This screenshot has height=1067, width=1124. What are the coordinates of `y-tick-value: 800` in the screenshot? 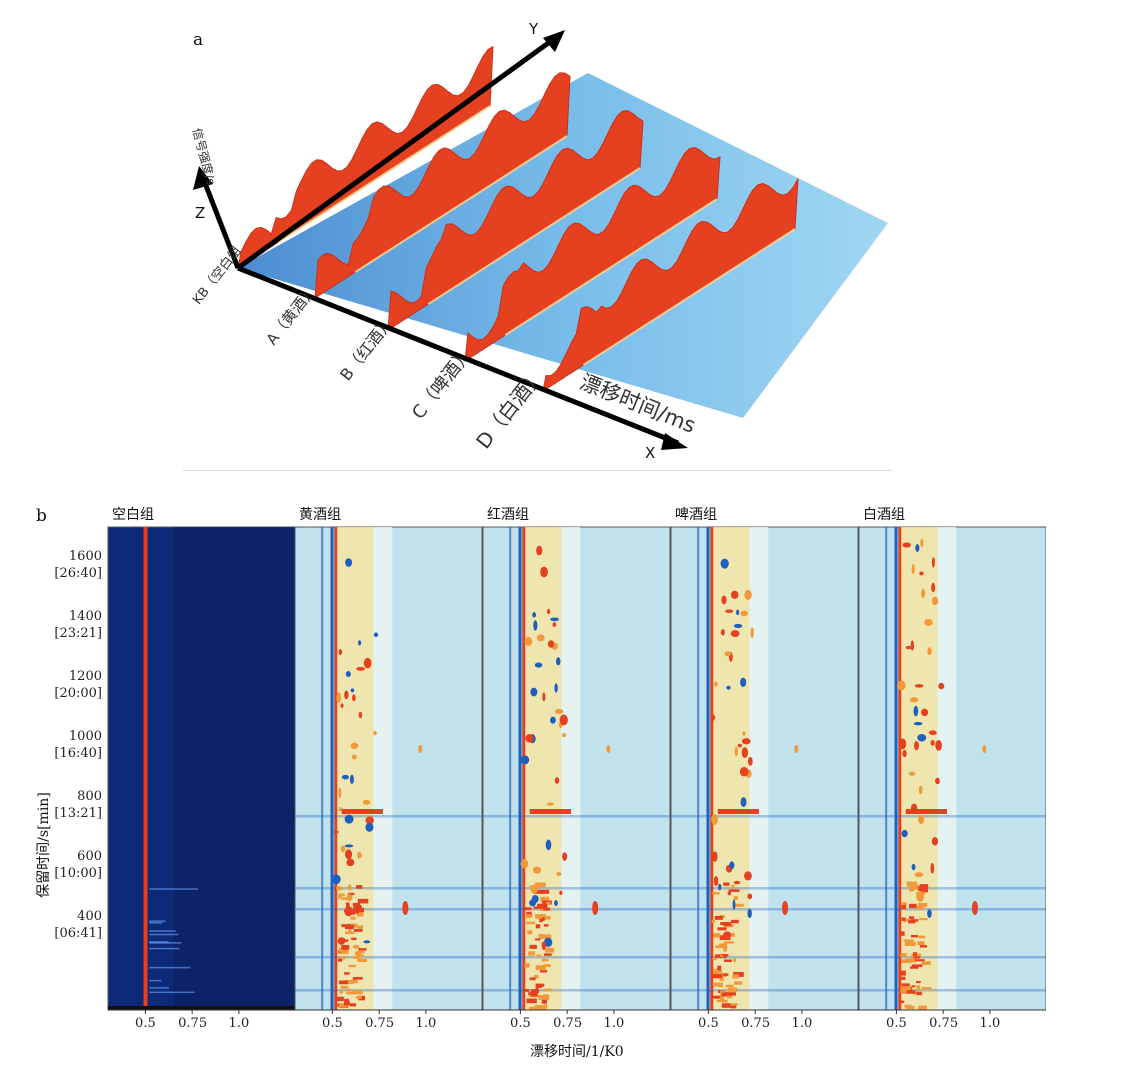 It's located at (89, 796).